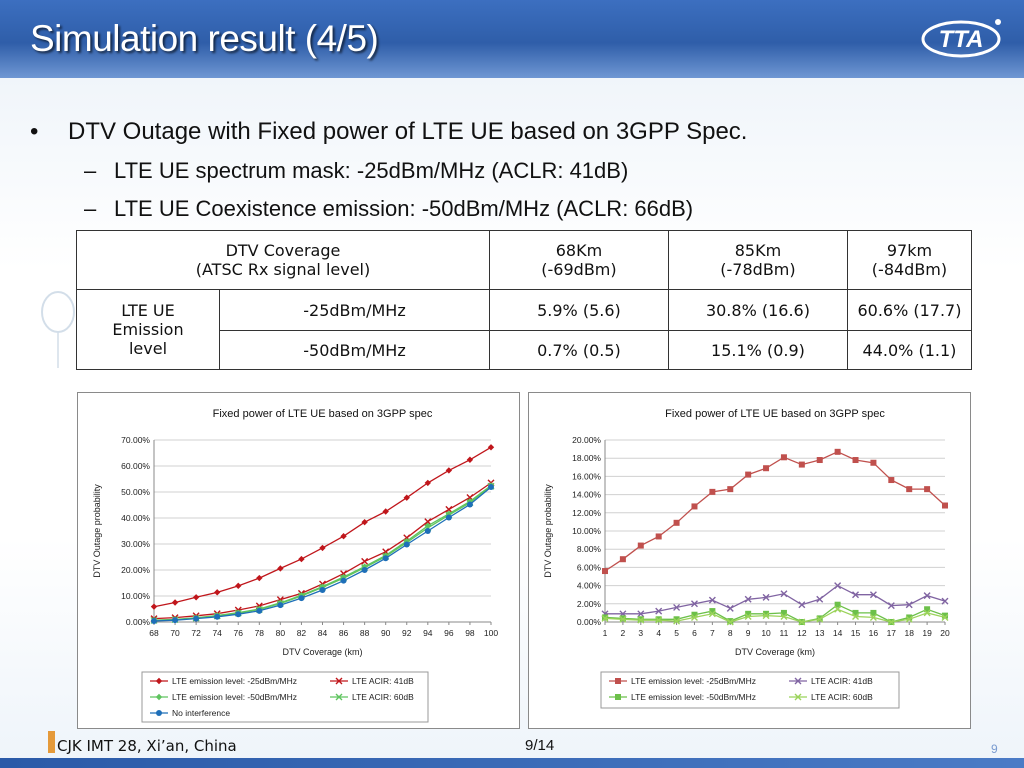  Describe the element at coordinates (302, 633) in the screenshot. I see `x-tick-label: 82` at that location.